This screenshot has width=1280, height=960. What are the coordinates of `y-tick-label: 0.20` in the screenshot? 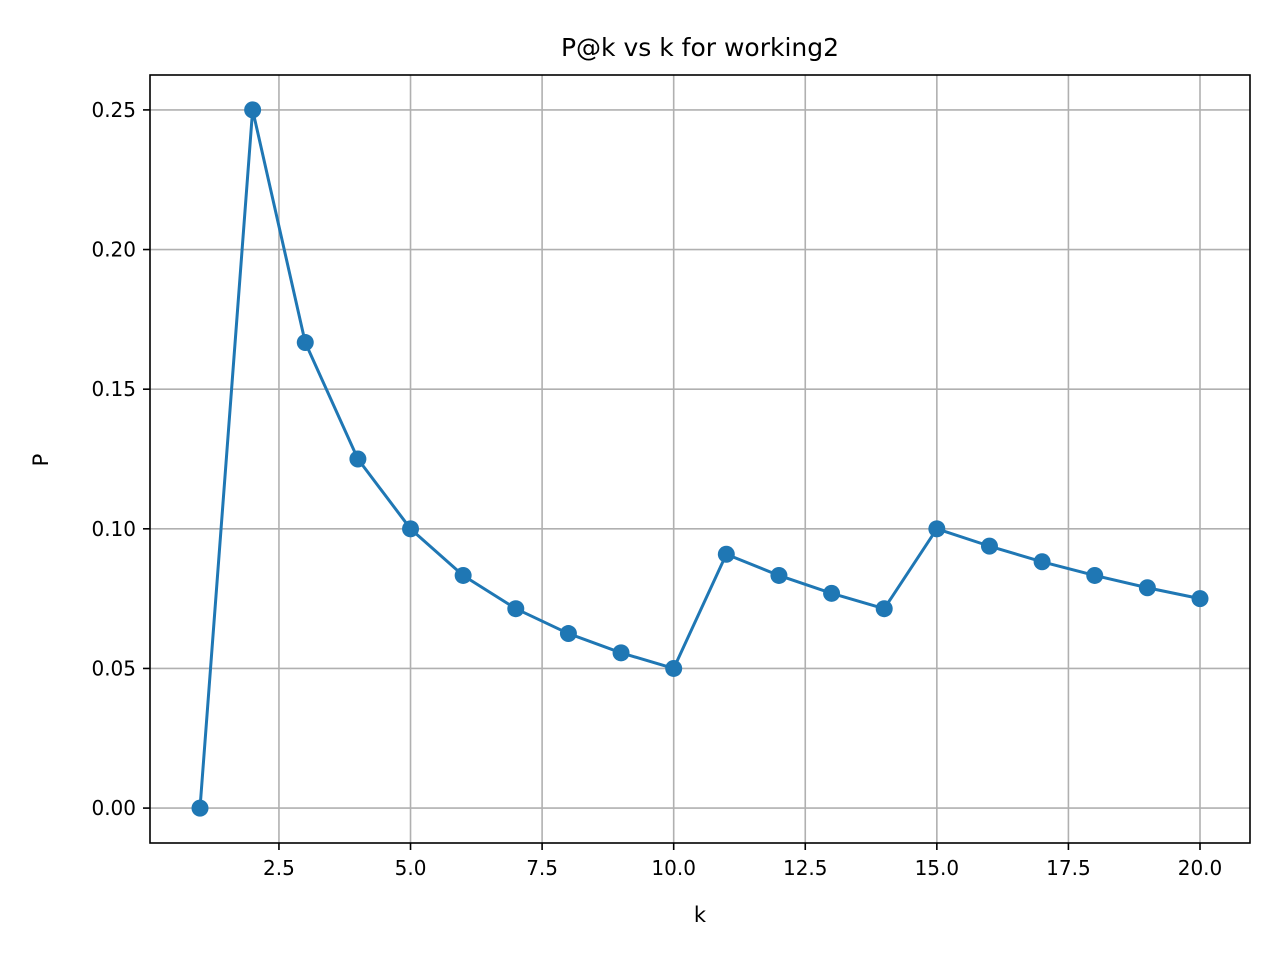 It's located at (113, 250).